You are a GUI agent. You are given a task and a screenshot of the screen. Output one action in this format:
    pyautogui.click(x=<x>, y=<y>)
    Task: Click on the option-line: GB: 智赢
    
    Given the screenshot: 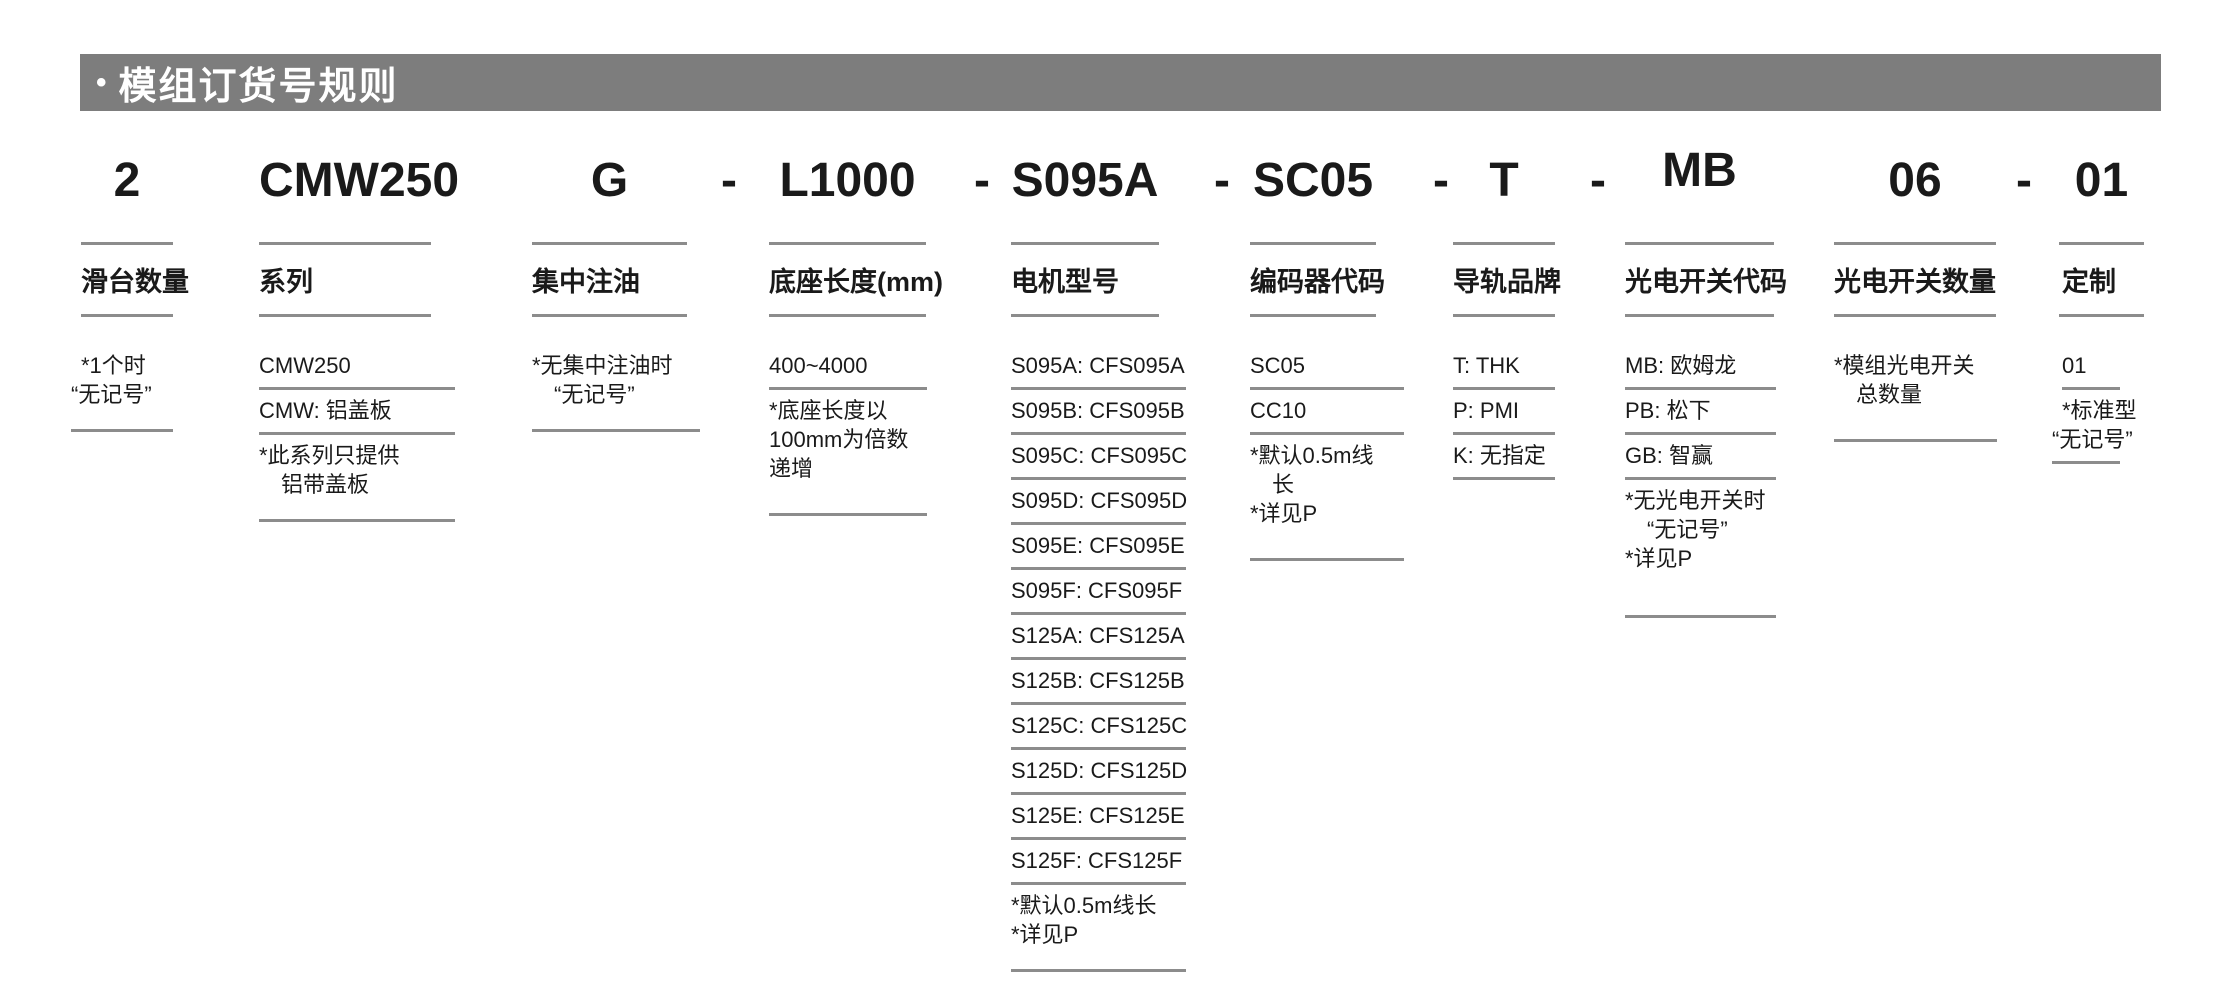 What is the action you would take?
    pyautogui.click(x=1700, y=460)
    